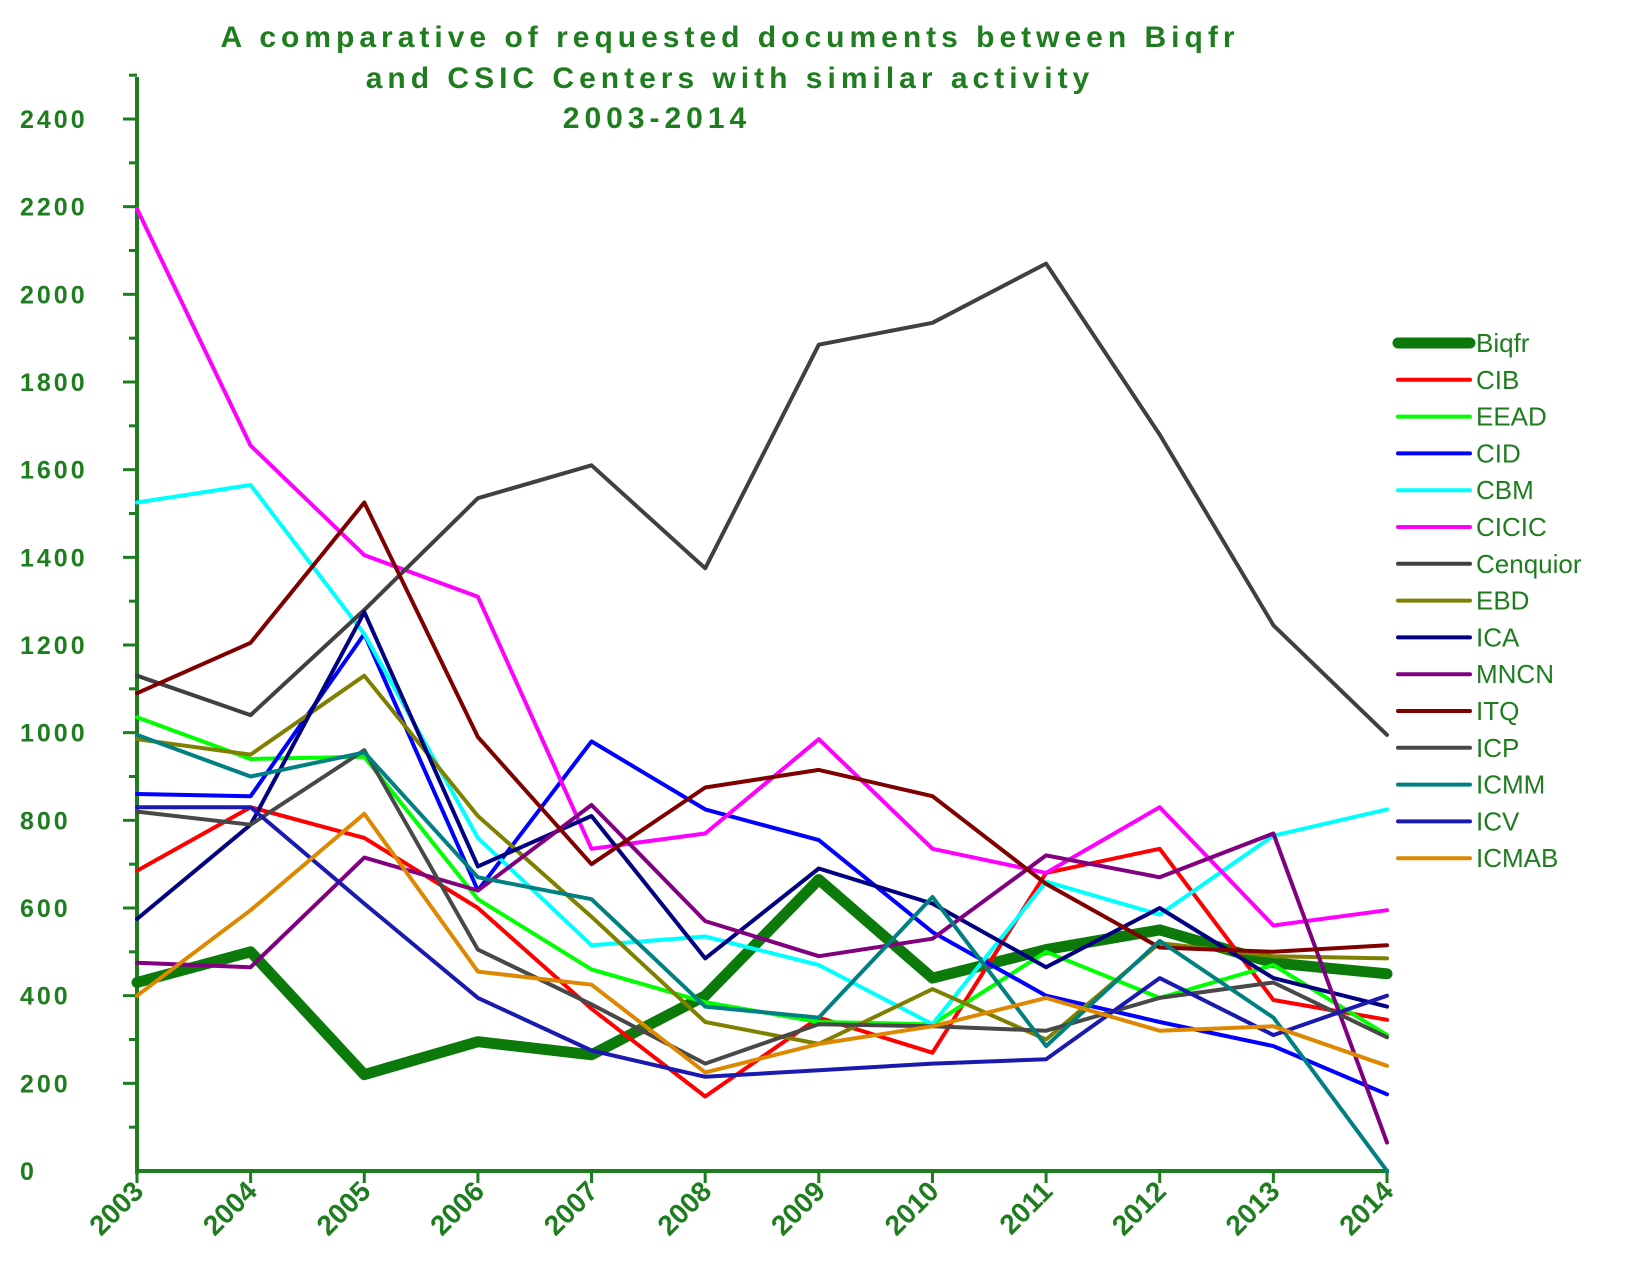 The height and width of the screenshot is (1280, 1650). Describe the element at coordinates (45, 909) in the screenshot. I see `y-tick-label: 600` at that location.